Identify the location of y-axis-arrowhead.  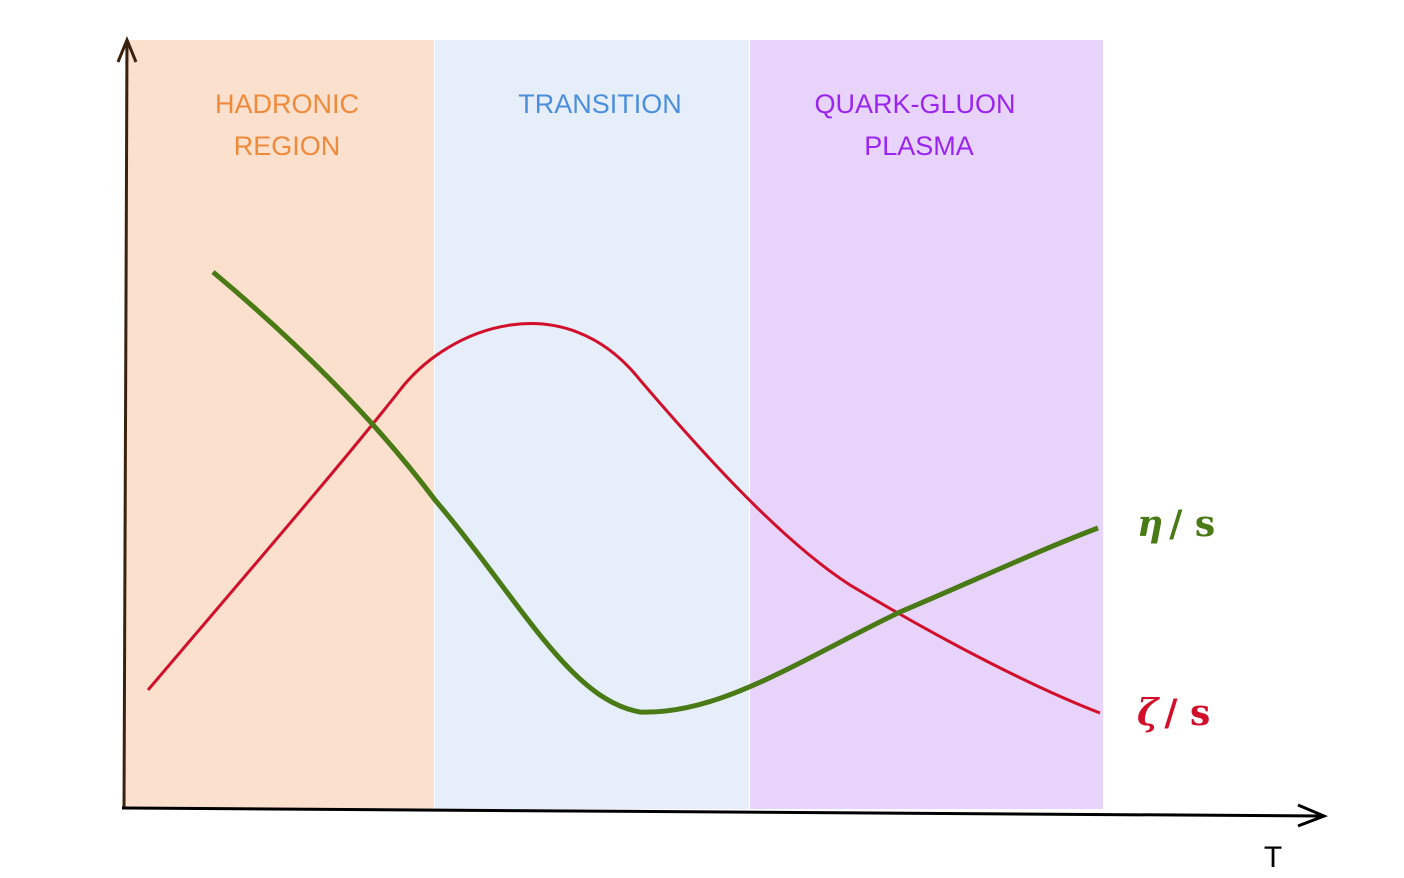
(127, 49).